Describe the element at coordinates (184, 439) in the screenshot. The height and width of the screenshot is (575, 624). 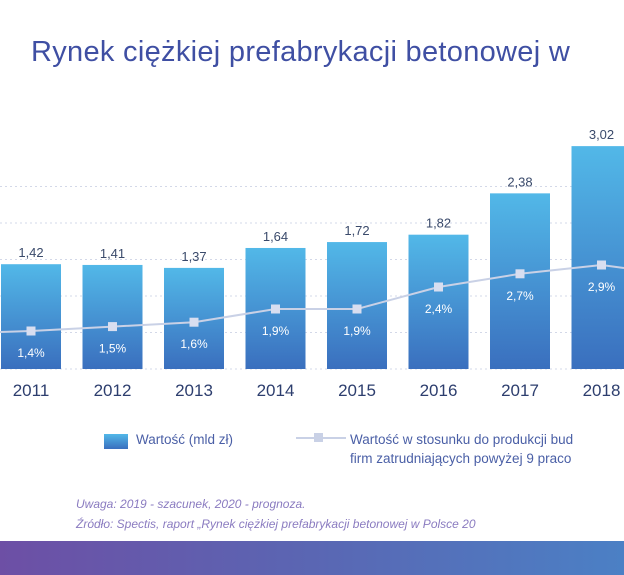
I see `legend-bar-label: Wartość (mld zł)` at that location.